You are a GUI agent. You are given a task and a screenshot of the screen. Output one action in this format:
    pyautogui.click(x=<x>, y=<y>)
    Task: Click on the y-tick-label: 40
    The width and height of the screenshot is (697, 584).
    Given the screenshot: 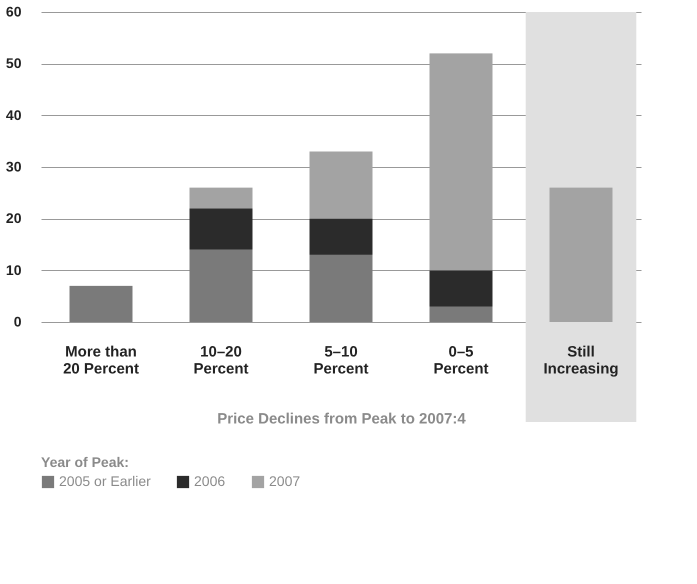 What is the action you would take?
    pyautogui.click(x=14, y=114)
    